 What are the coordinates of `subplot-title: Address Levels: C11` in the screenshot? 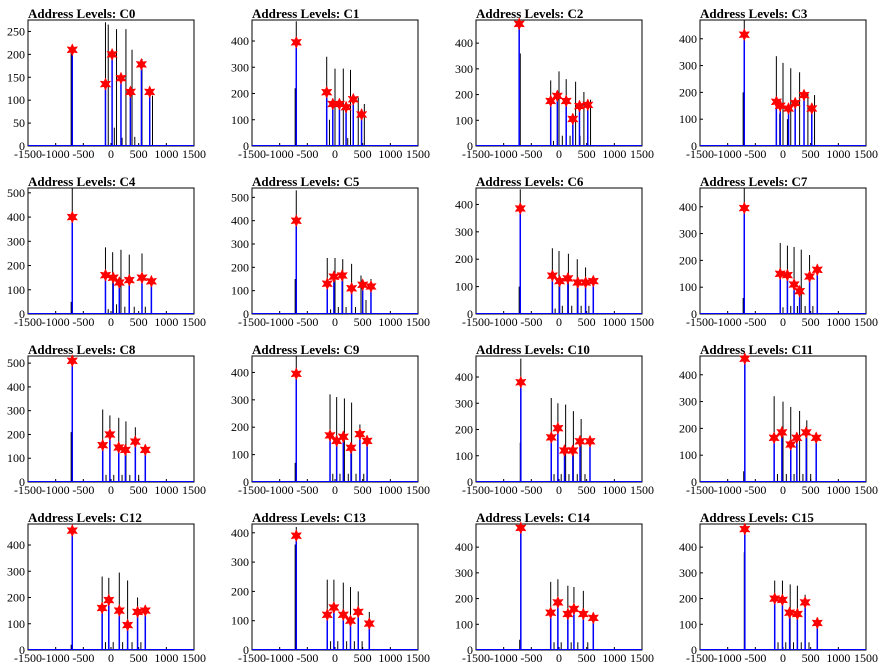 It's located at (756, 349).